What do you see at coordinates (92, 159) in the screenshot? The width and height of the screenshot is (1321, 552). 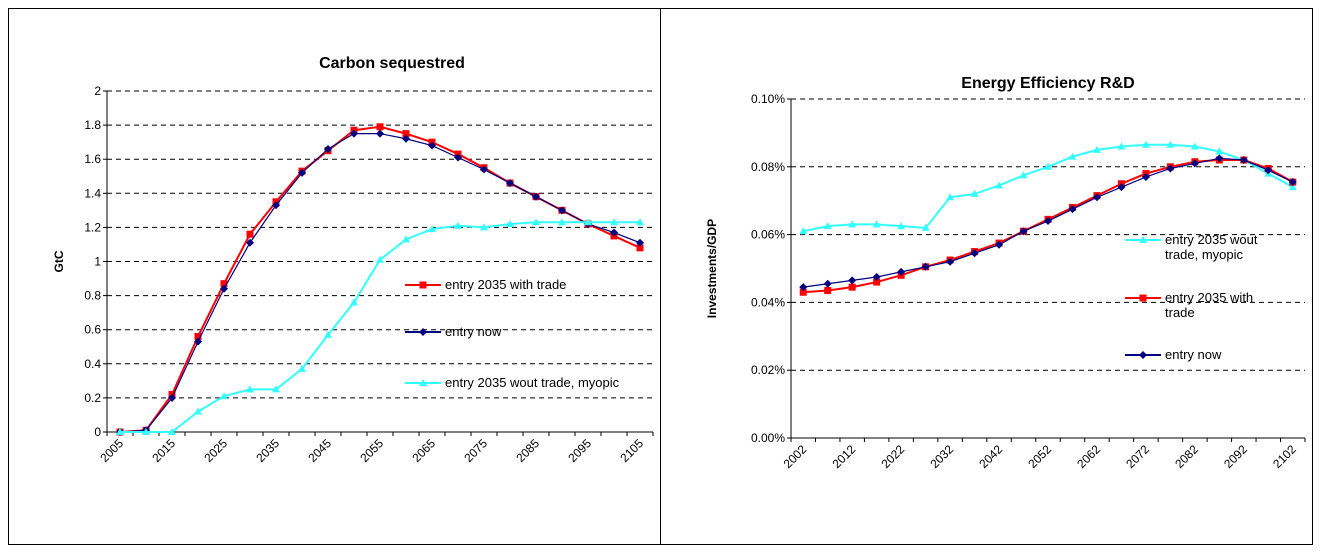 I see `y-tick-label: 1.6` at bounding box center [92, 159].